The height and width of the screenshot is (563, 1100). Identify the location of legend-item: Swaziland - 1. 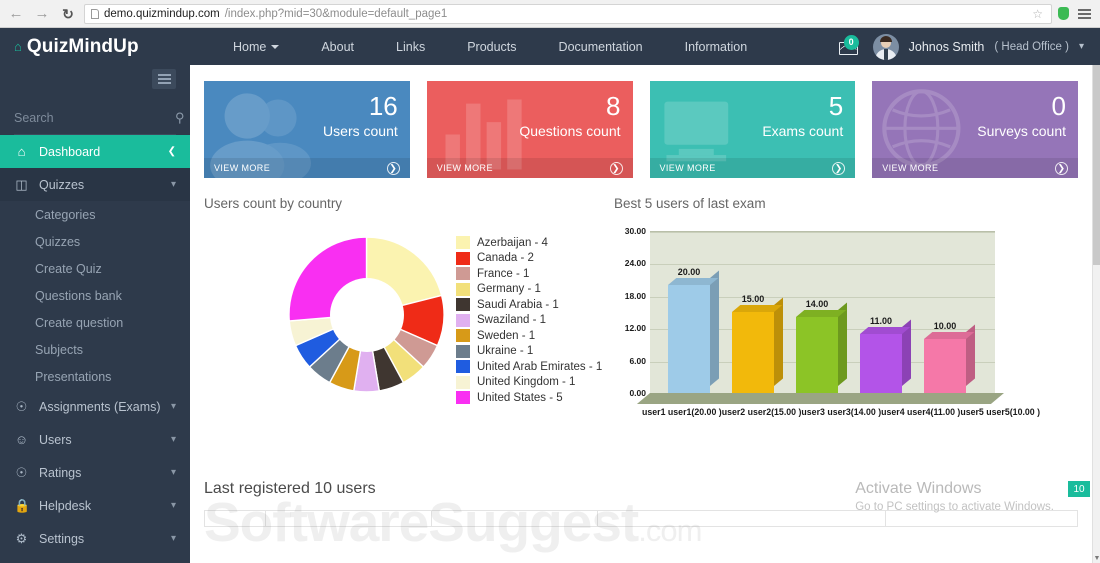
(529, 321).